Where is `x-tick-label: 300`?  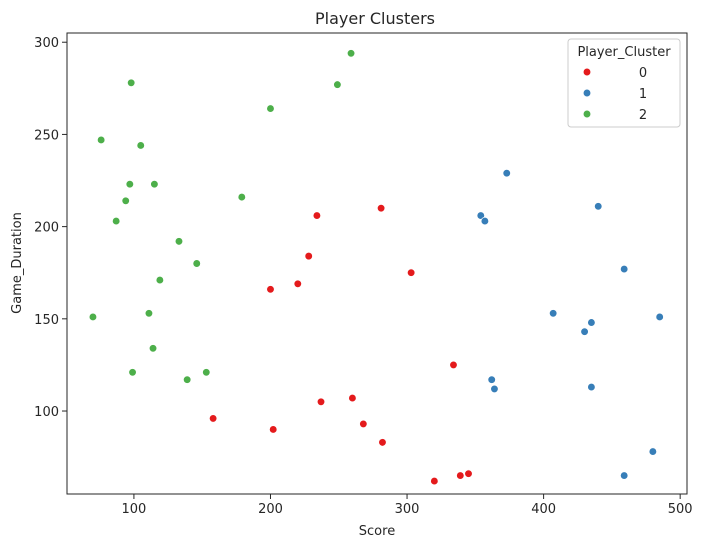
x-tick-label: 300 is located at coordinates (407, 509).